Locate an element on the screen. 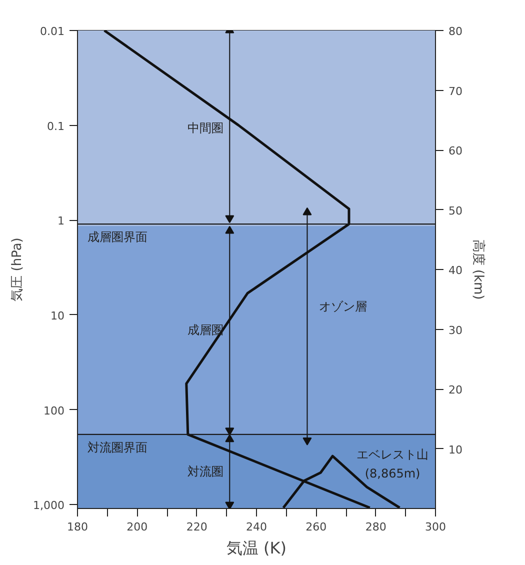 This screenshot has height=565, width=525. y-tick-label: 0.1 is located at coordinates (56, 126).